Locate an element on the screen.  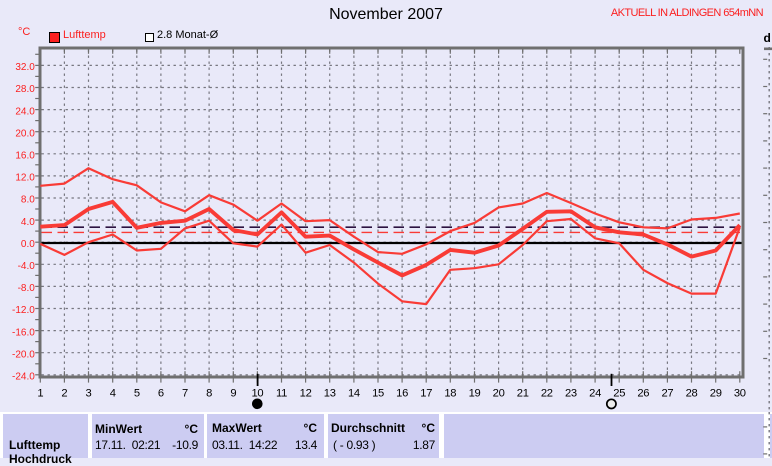
svg-text: 18 is located at coordinates (450, 394).